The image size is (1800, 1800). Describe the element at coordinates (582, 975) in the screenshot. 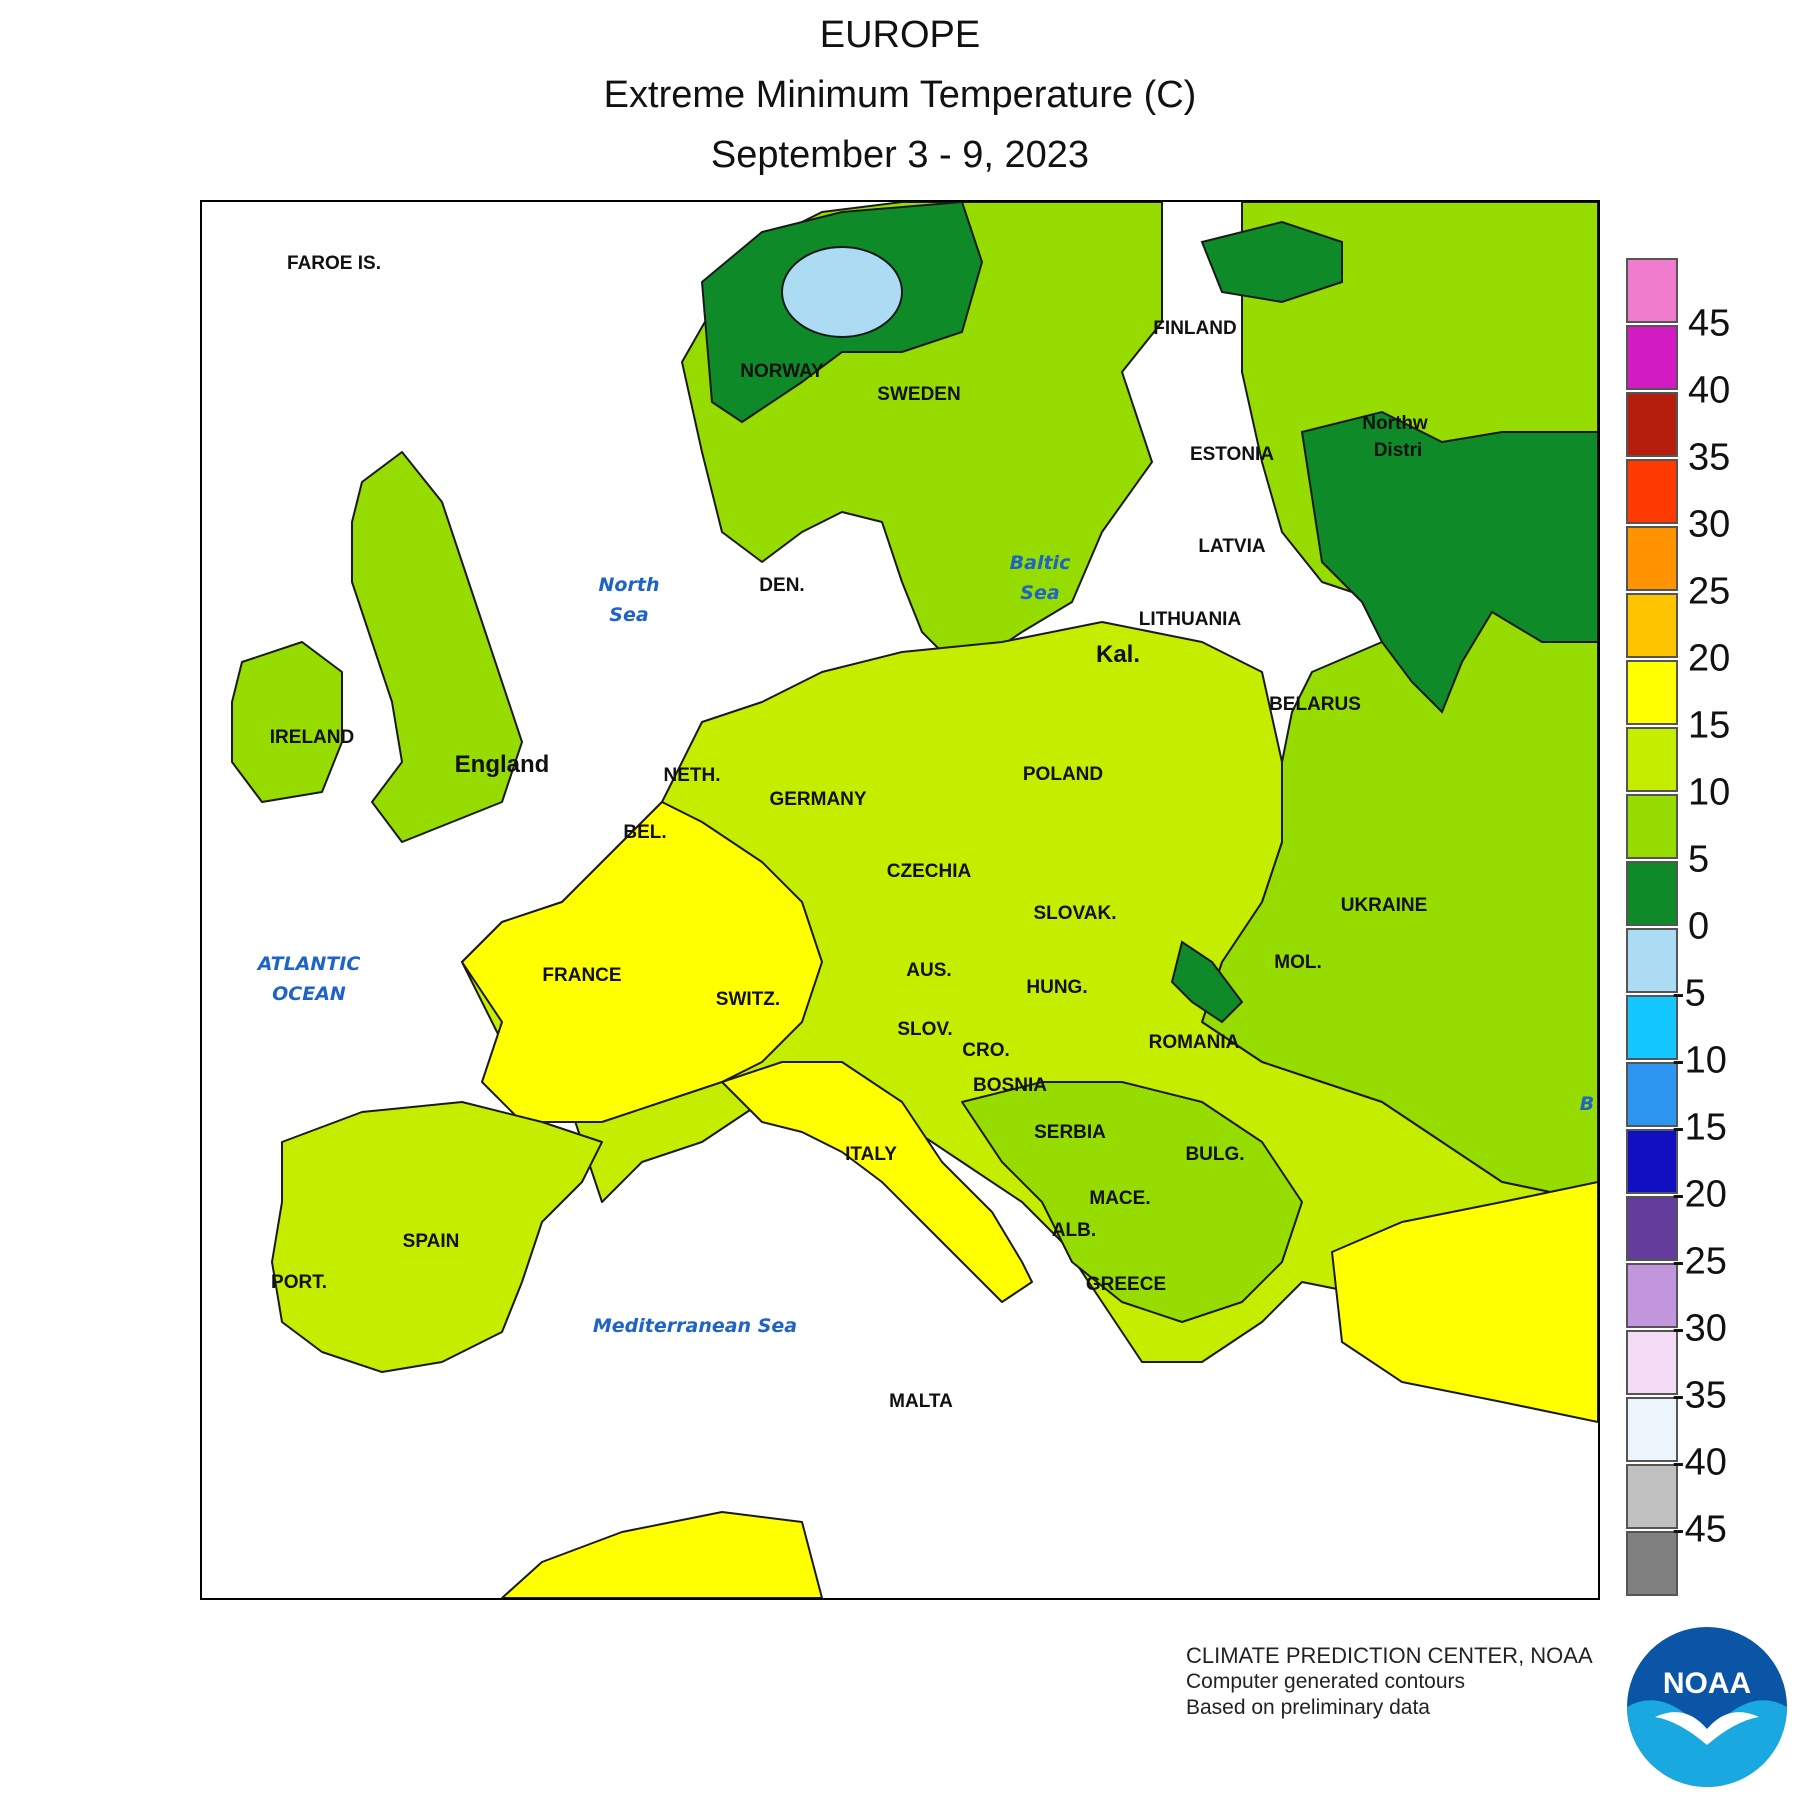

I see `label-france: FRANCE` at that location.